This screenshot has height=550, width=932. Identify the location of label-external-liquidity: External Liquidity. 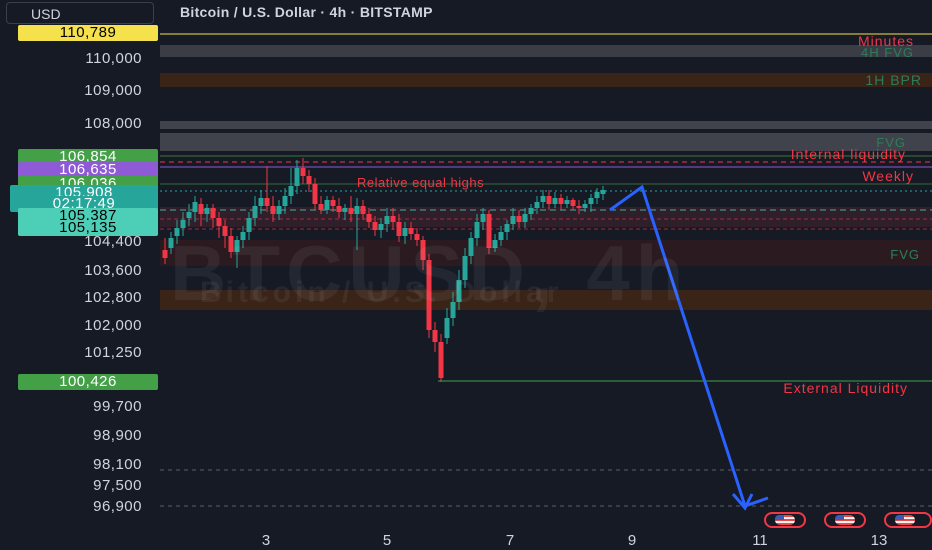
(845, 388).